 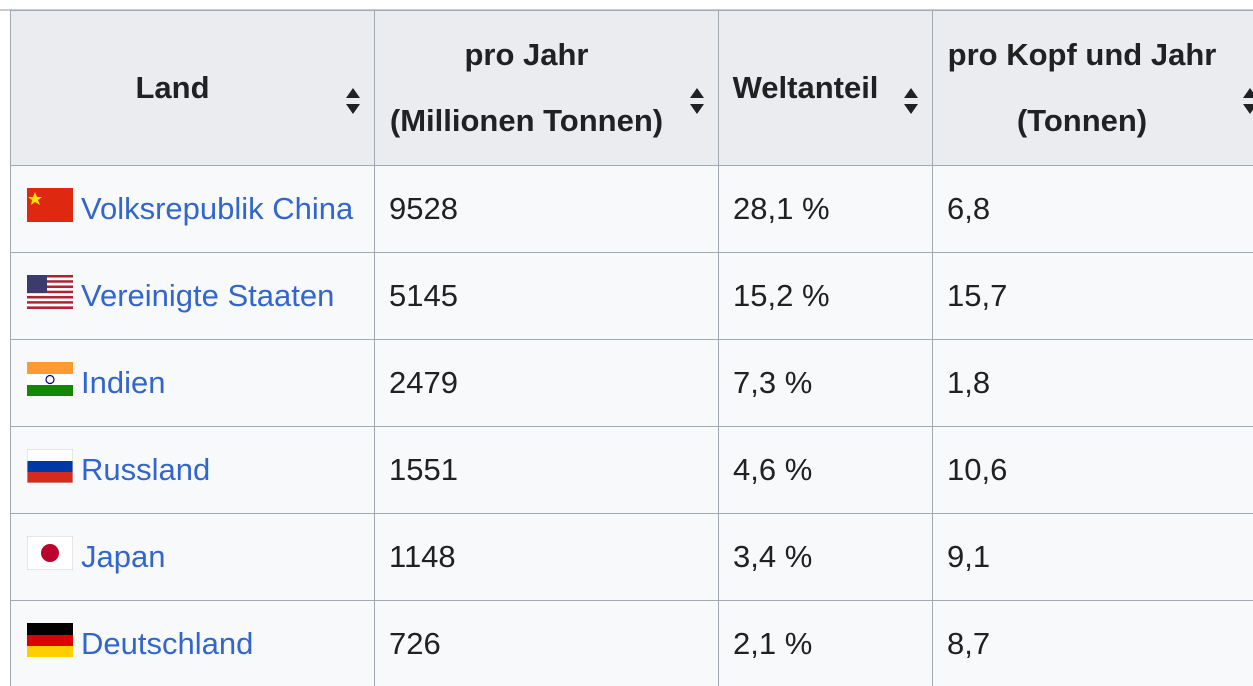 I want to click on header-text: pro Jahr (Millionen Tonnen), so click(x=526, y=88).